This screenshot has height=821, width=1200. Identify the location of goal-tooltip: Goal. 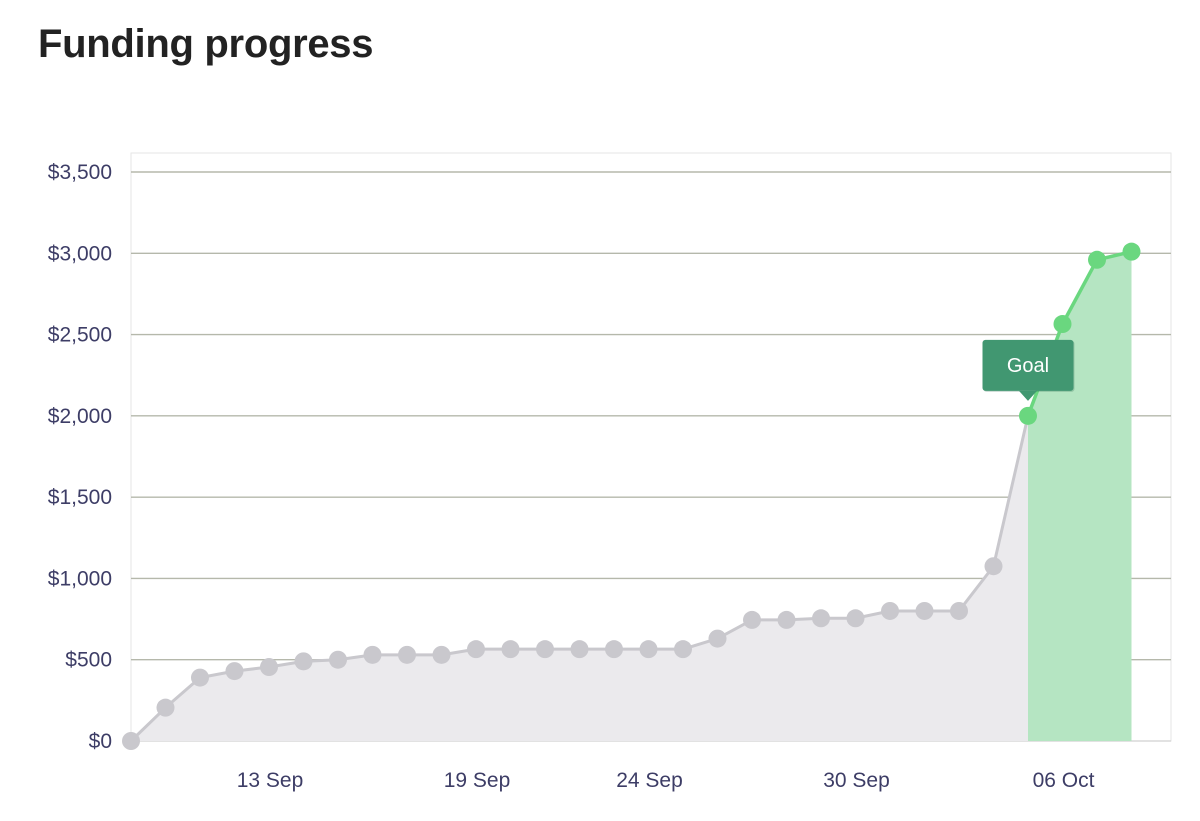
(1028, 370).